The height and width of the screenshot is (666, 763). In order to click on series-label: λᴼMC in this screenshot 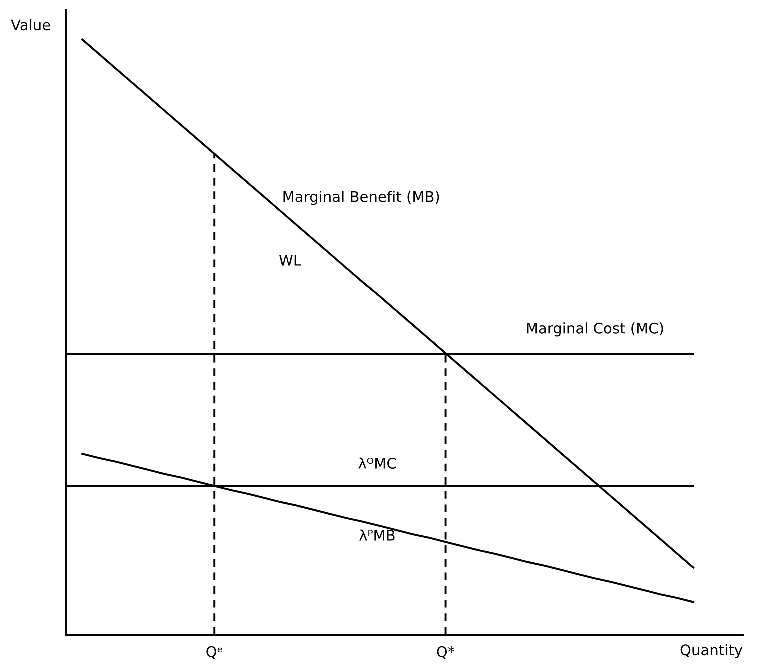, I will do `click(377, 463)`.